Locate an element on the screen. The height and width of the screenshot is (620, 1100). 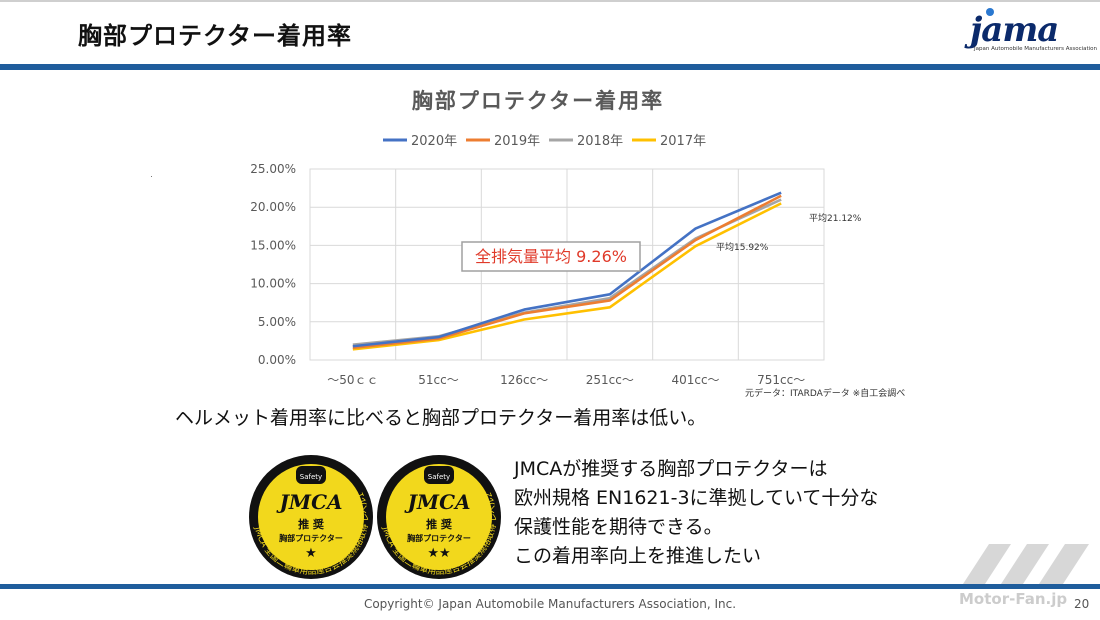
series-line-2017年 is located at coordinates (567, 276).